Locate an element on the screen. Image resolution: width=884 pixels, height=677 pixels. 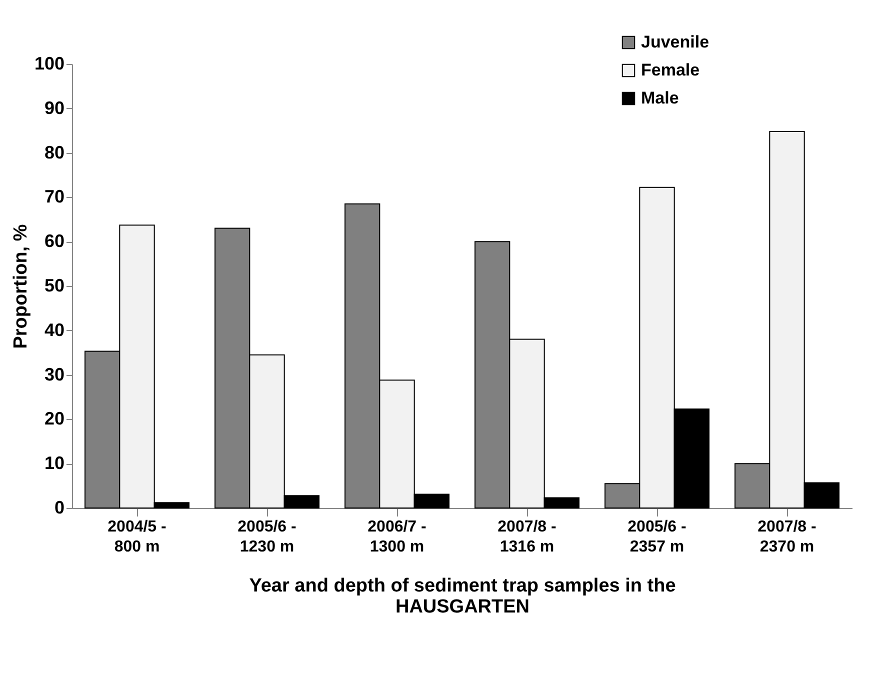
legend-label: Juvenile is located at coordinates (675, 42).